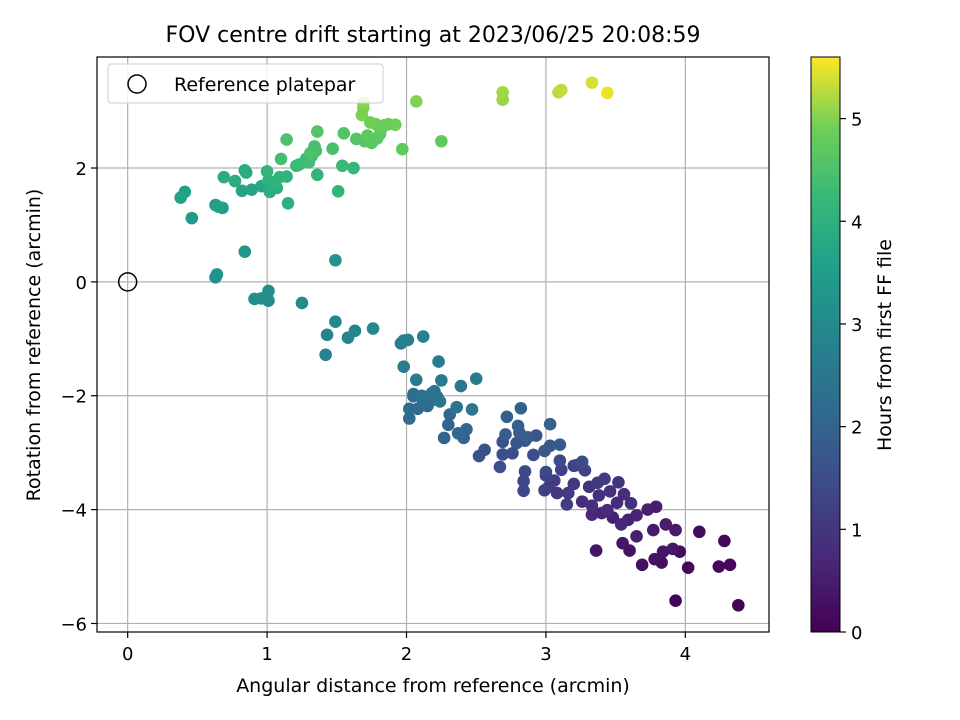  Describe the element at coordinates (433, 686) in the screenshot. I see `x-axis-label: Angular distance from reference (arcmin)` at that location.